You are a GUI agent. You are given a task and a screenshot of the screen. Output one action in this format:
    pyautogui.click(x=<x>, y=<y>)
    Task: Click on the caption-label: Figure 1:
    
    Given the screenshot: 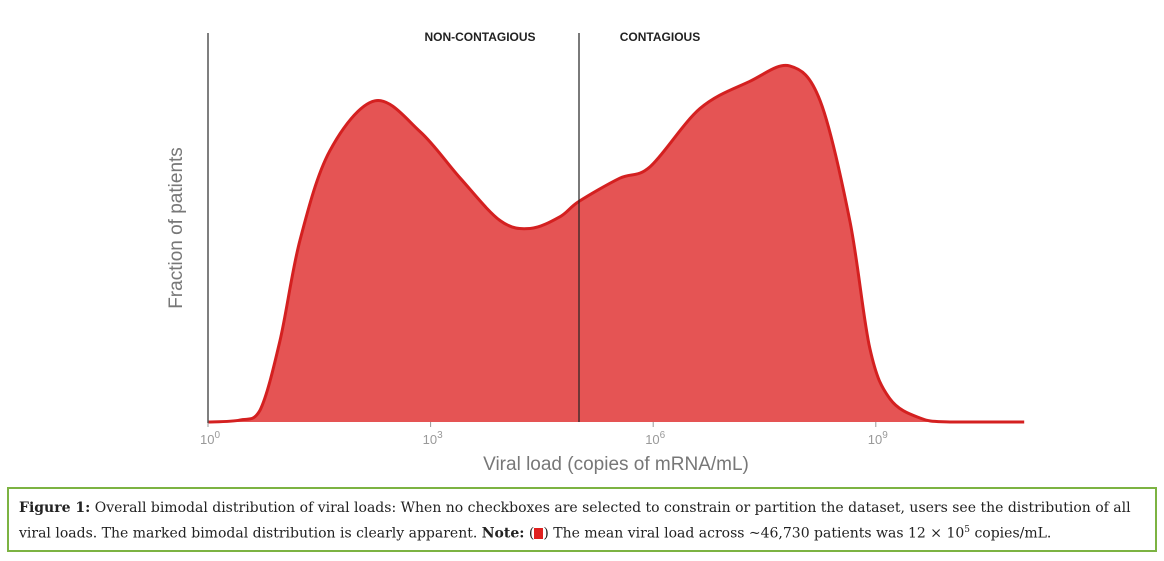 What is the action you would take?
    pyautogui.click(x=55, y=508)
    